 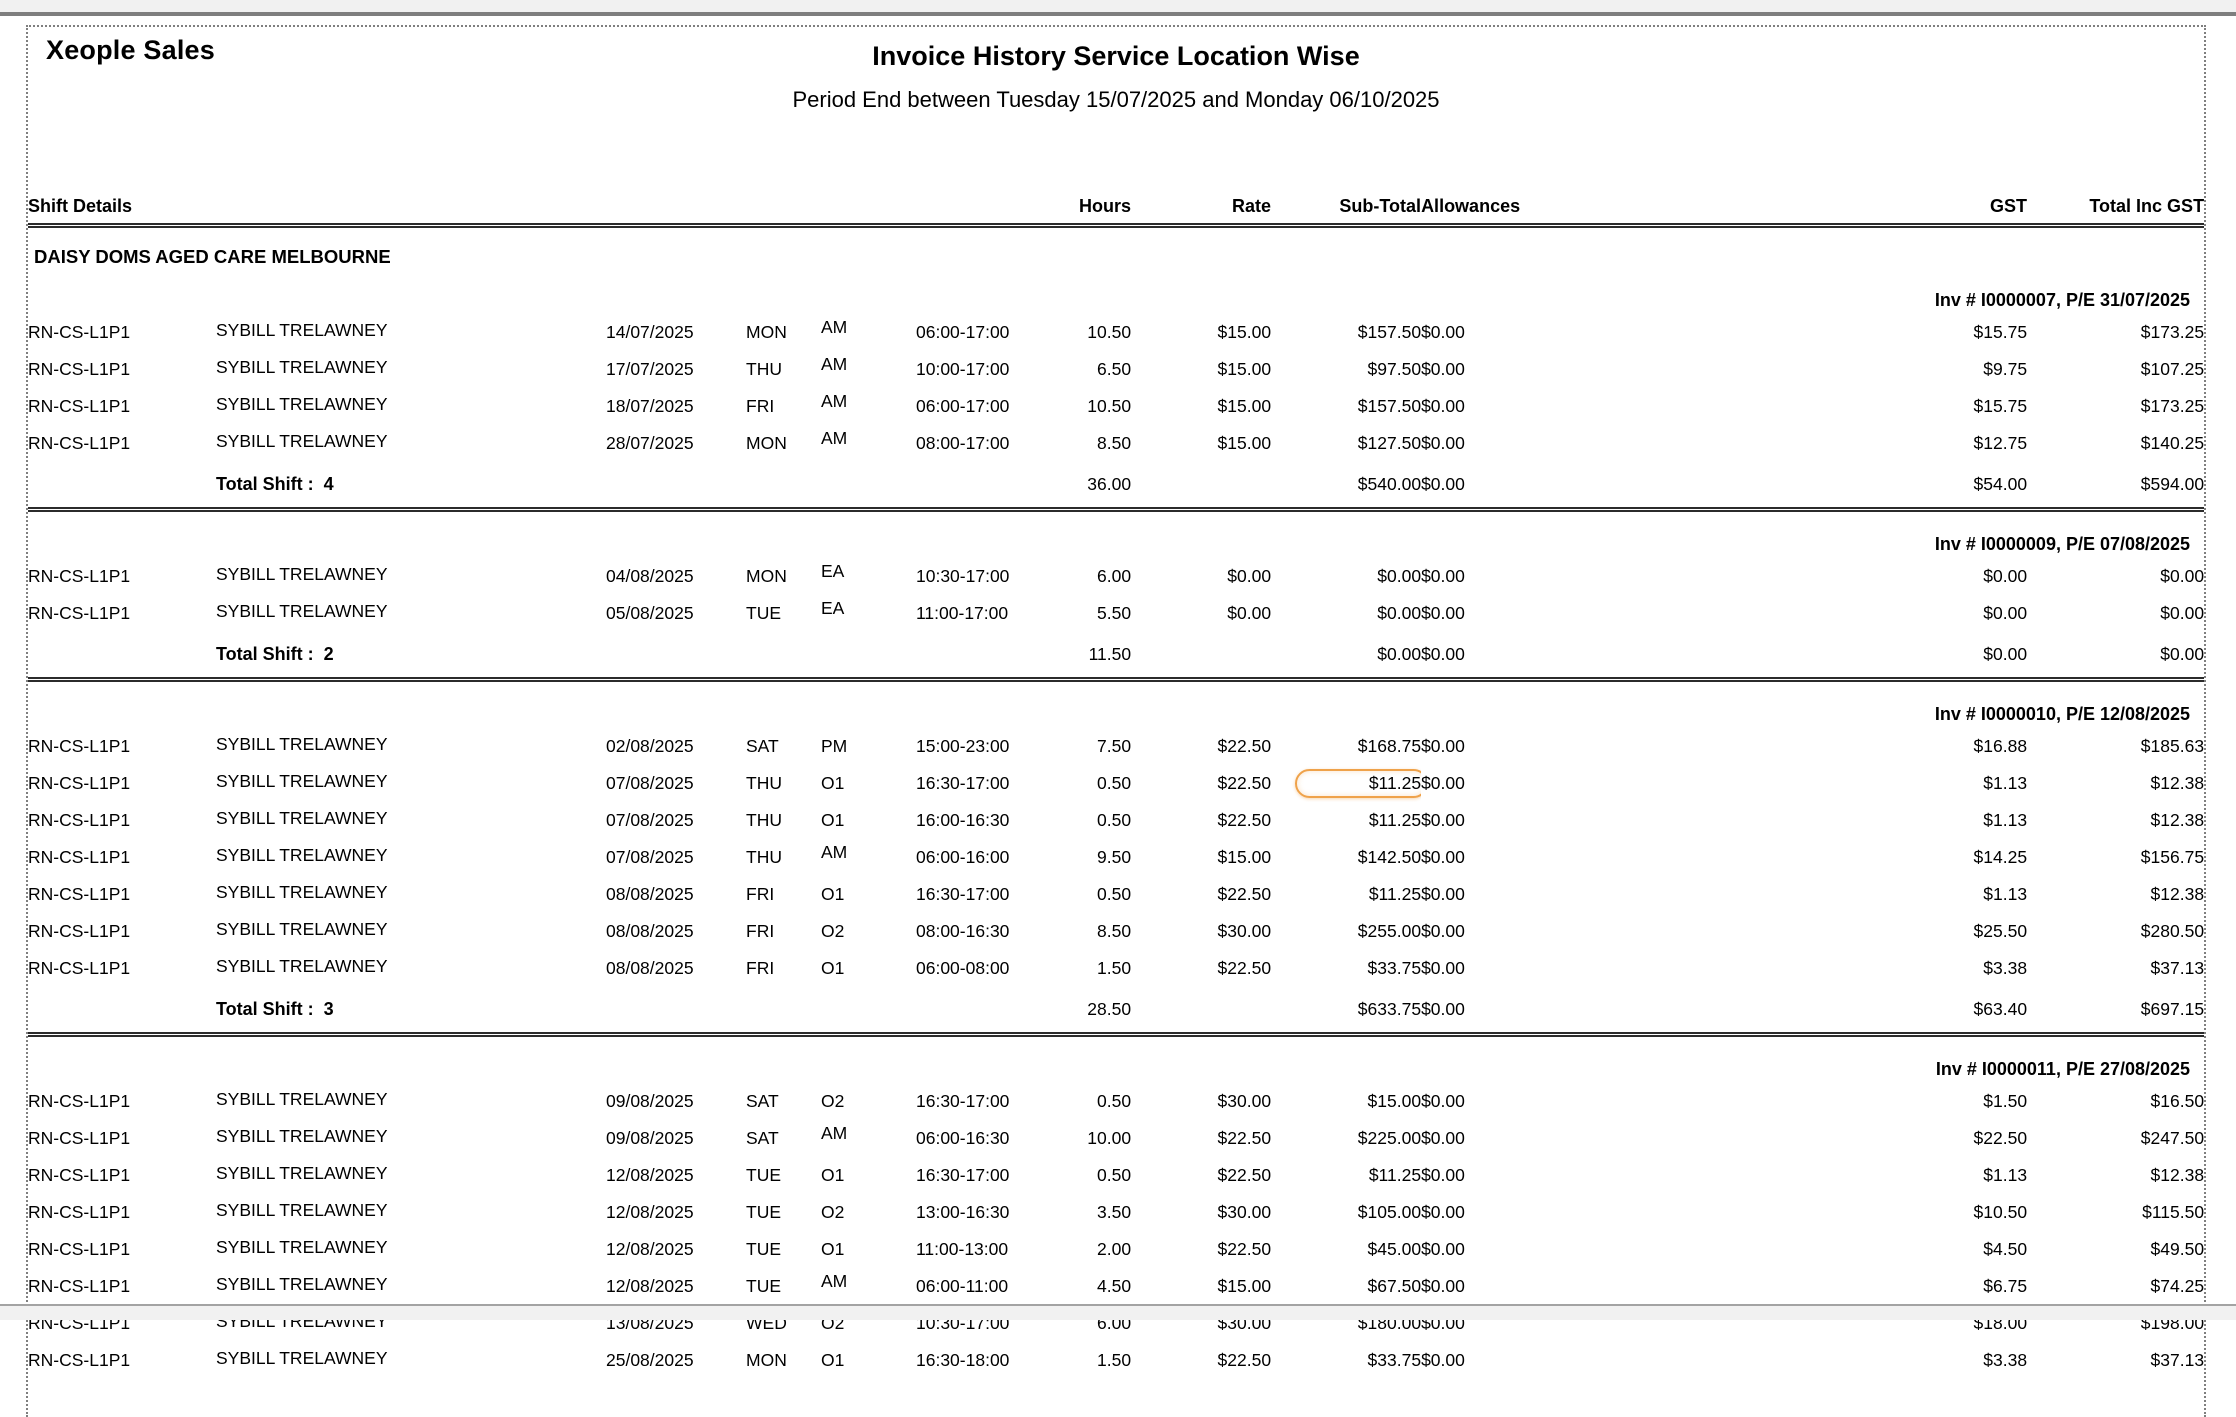 I want to click on col-header-allowances: Allowances, so click(x=1471, y=206).